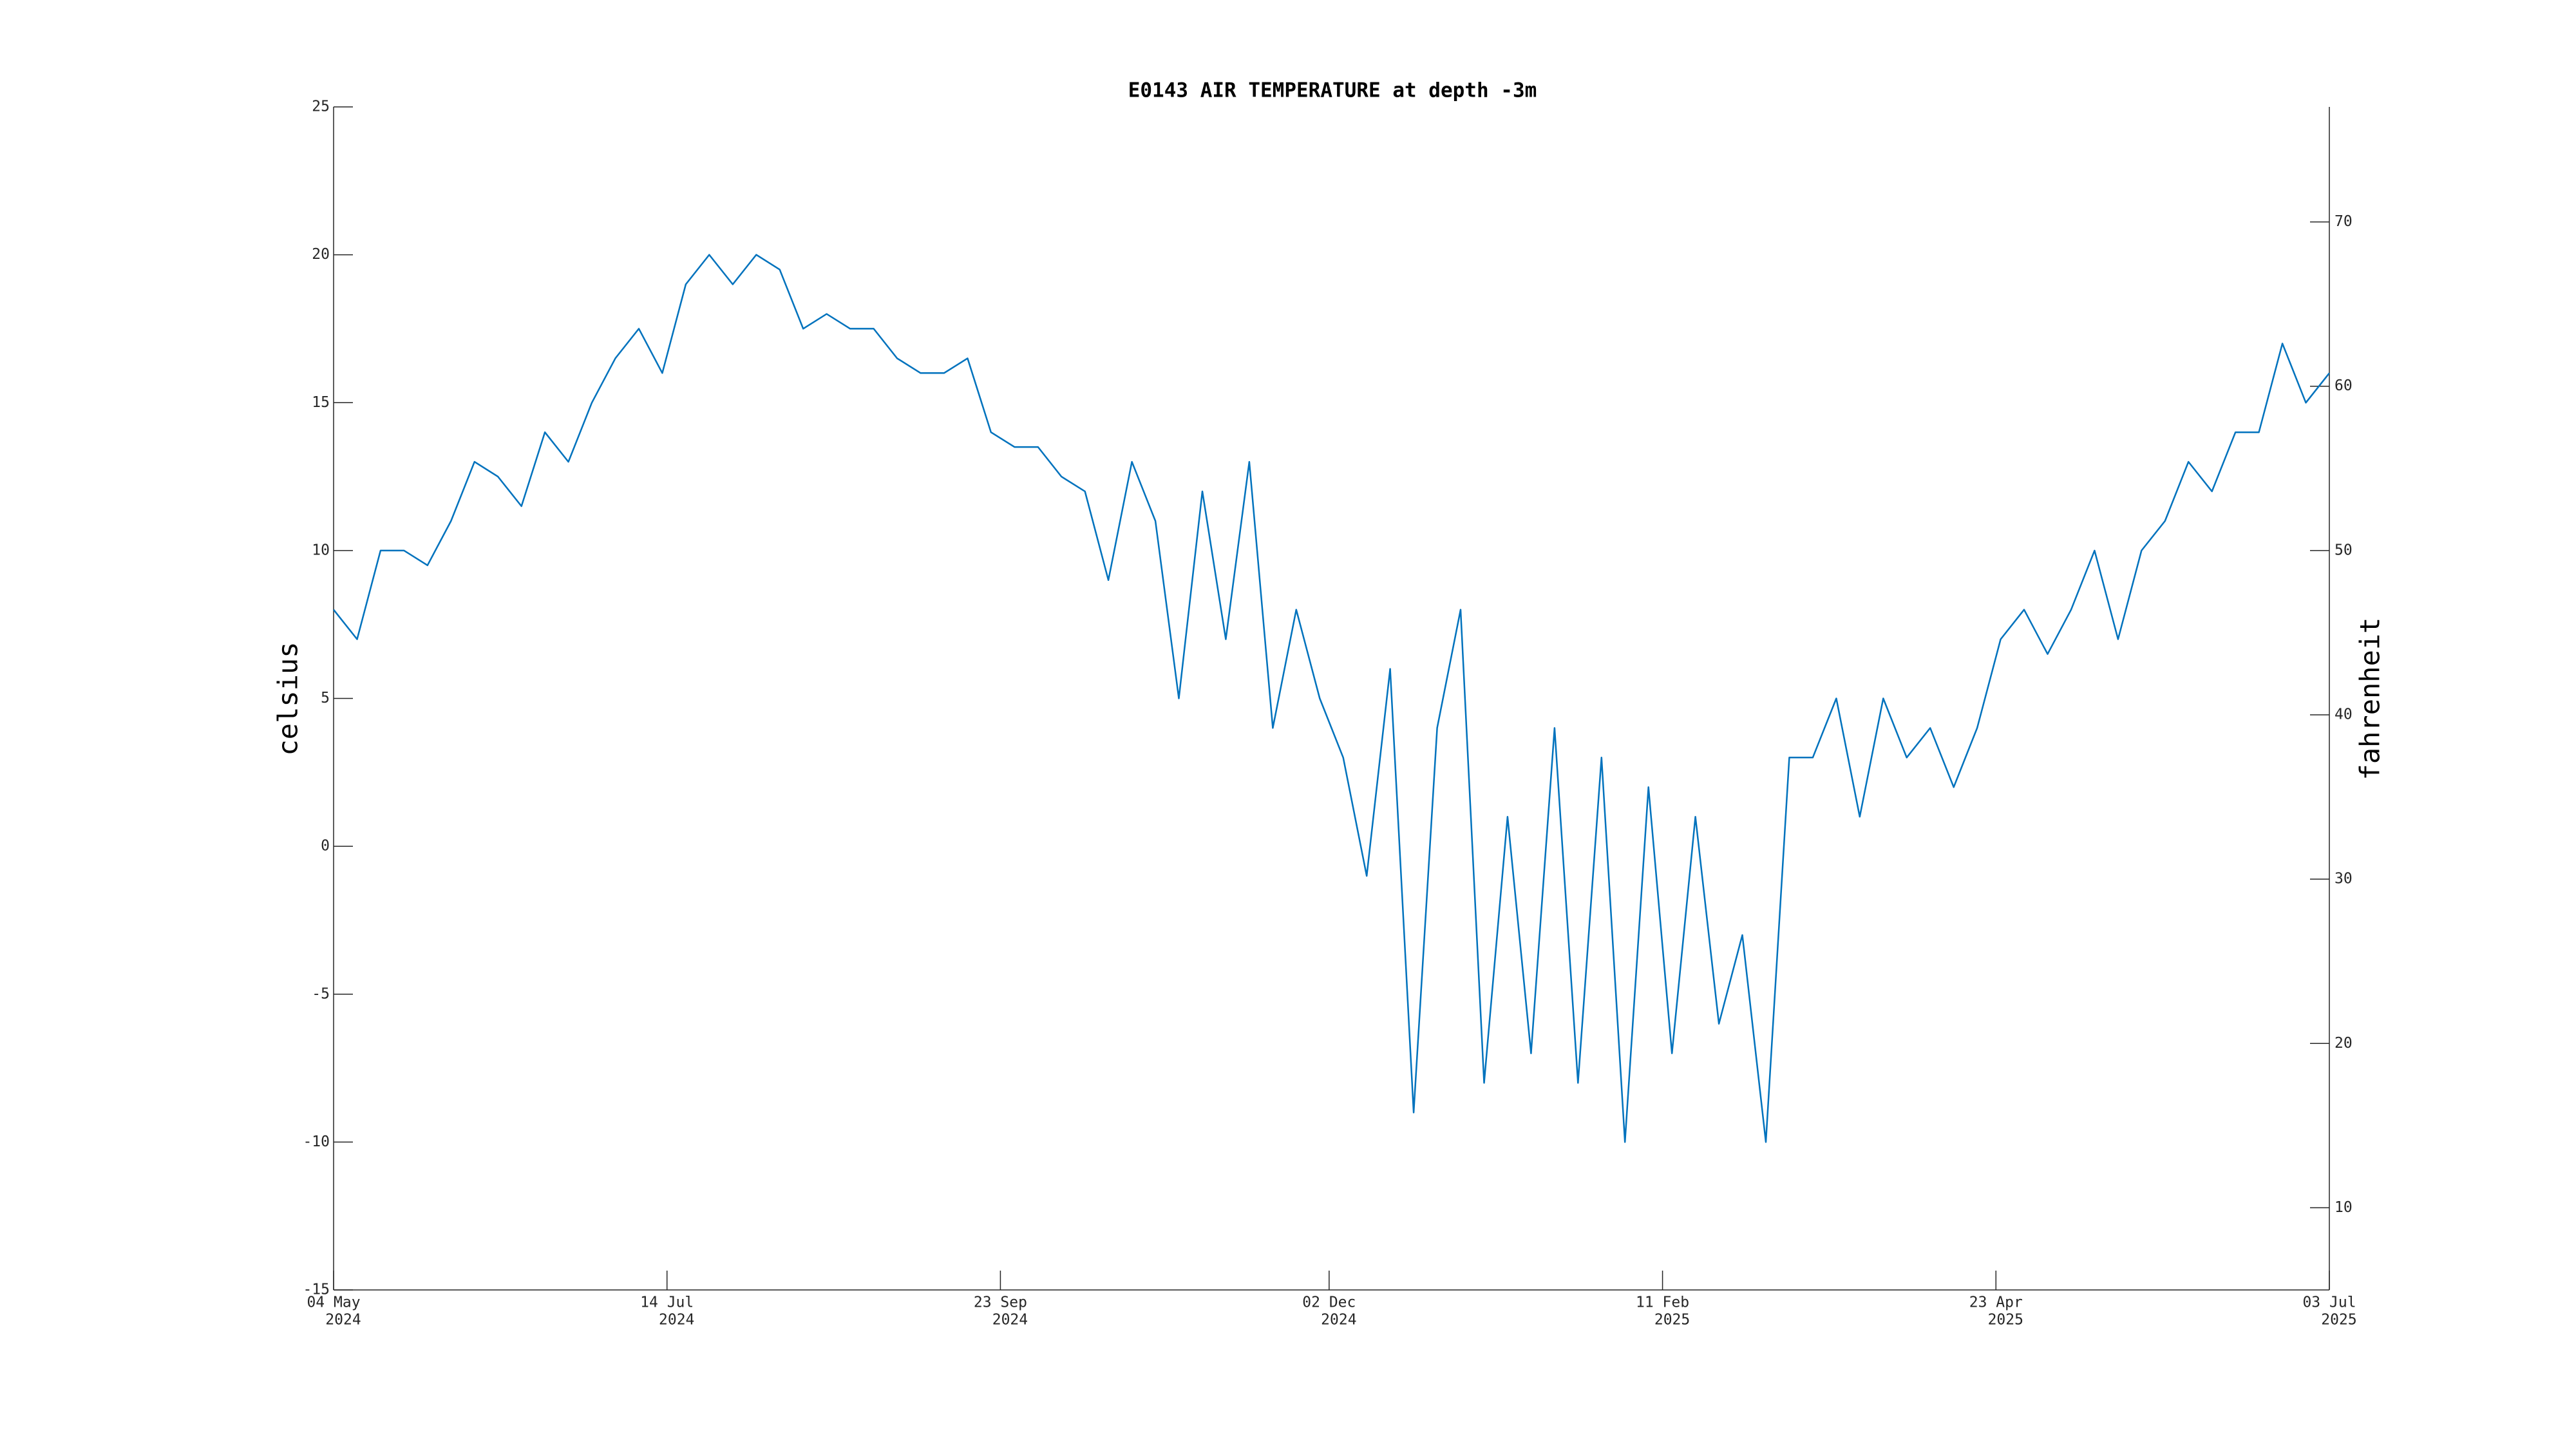  I want to click on y-tick-label: 15, so click(321, 402).